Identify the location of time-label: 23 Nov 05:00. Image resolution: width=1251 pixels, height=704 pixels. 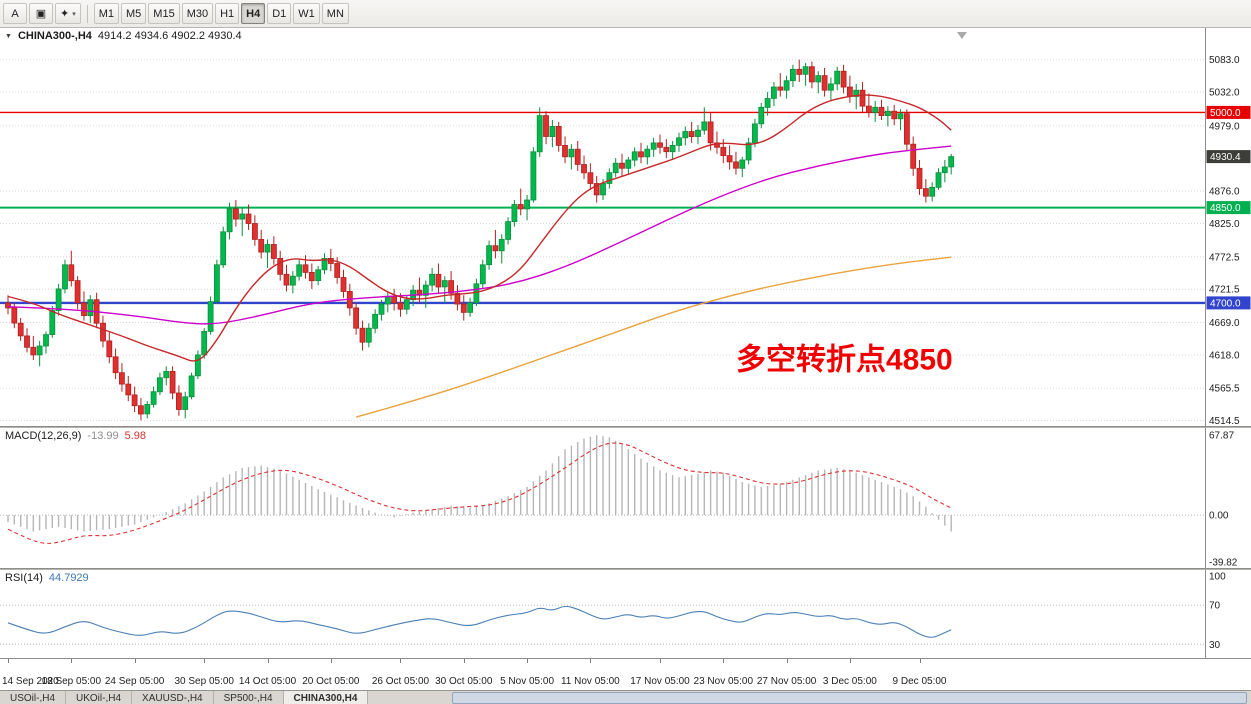
(723, 681).